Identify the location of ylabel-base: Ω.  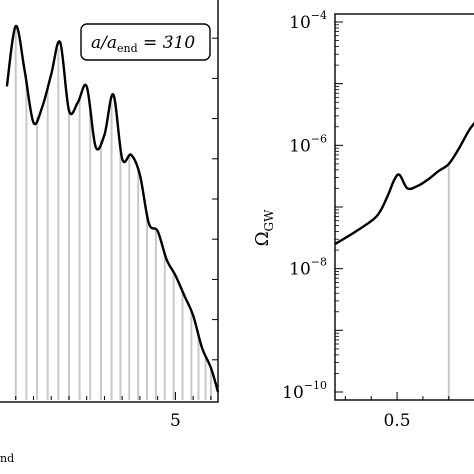
(262, 238).